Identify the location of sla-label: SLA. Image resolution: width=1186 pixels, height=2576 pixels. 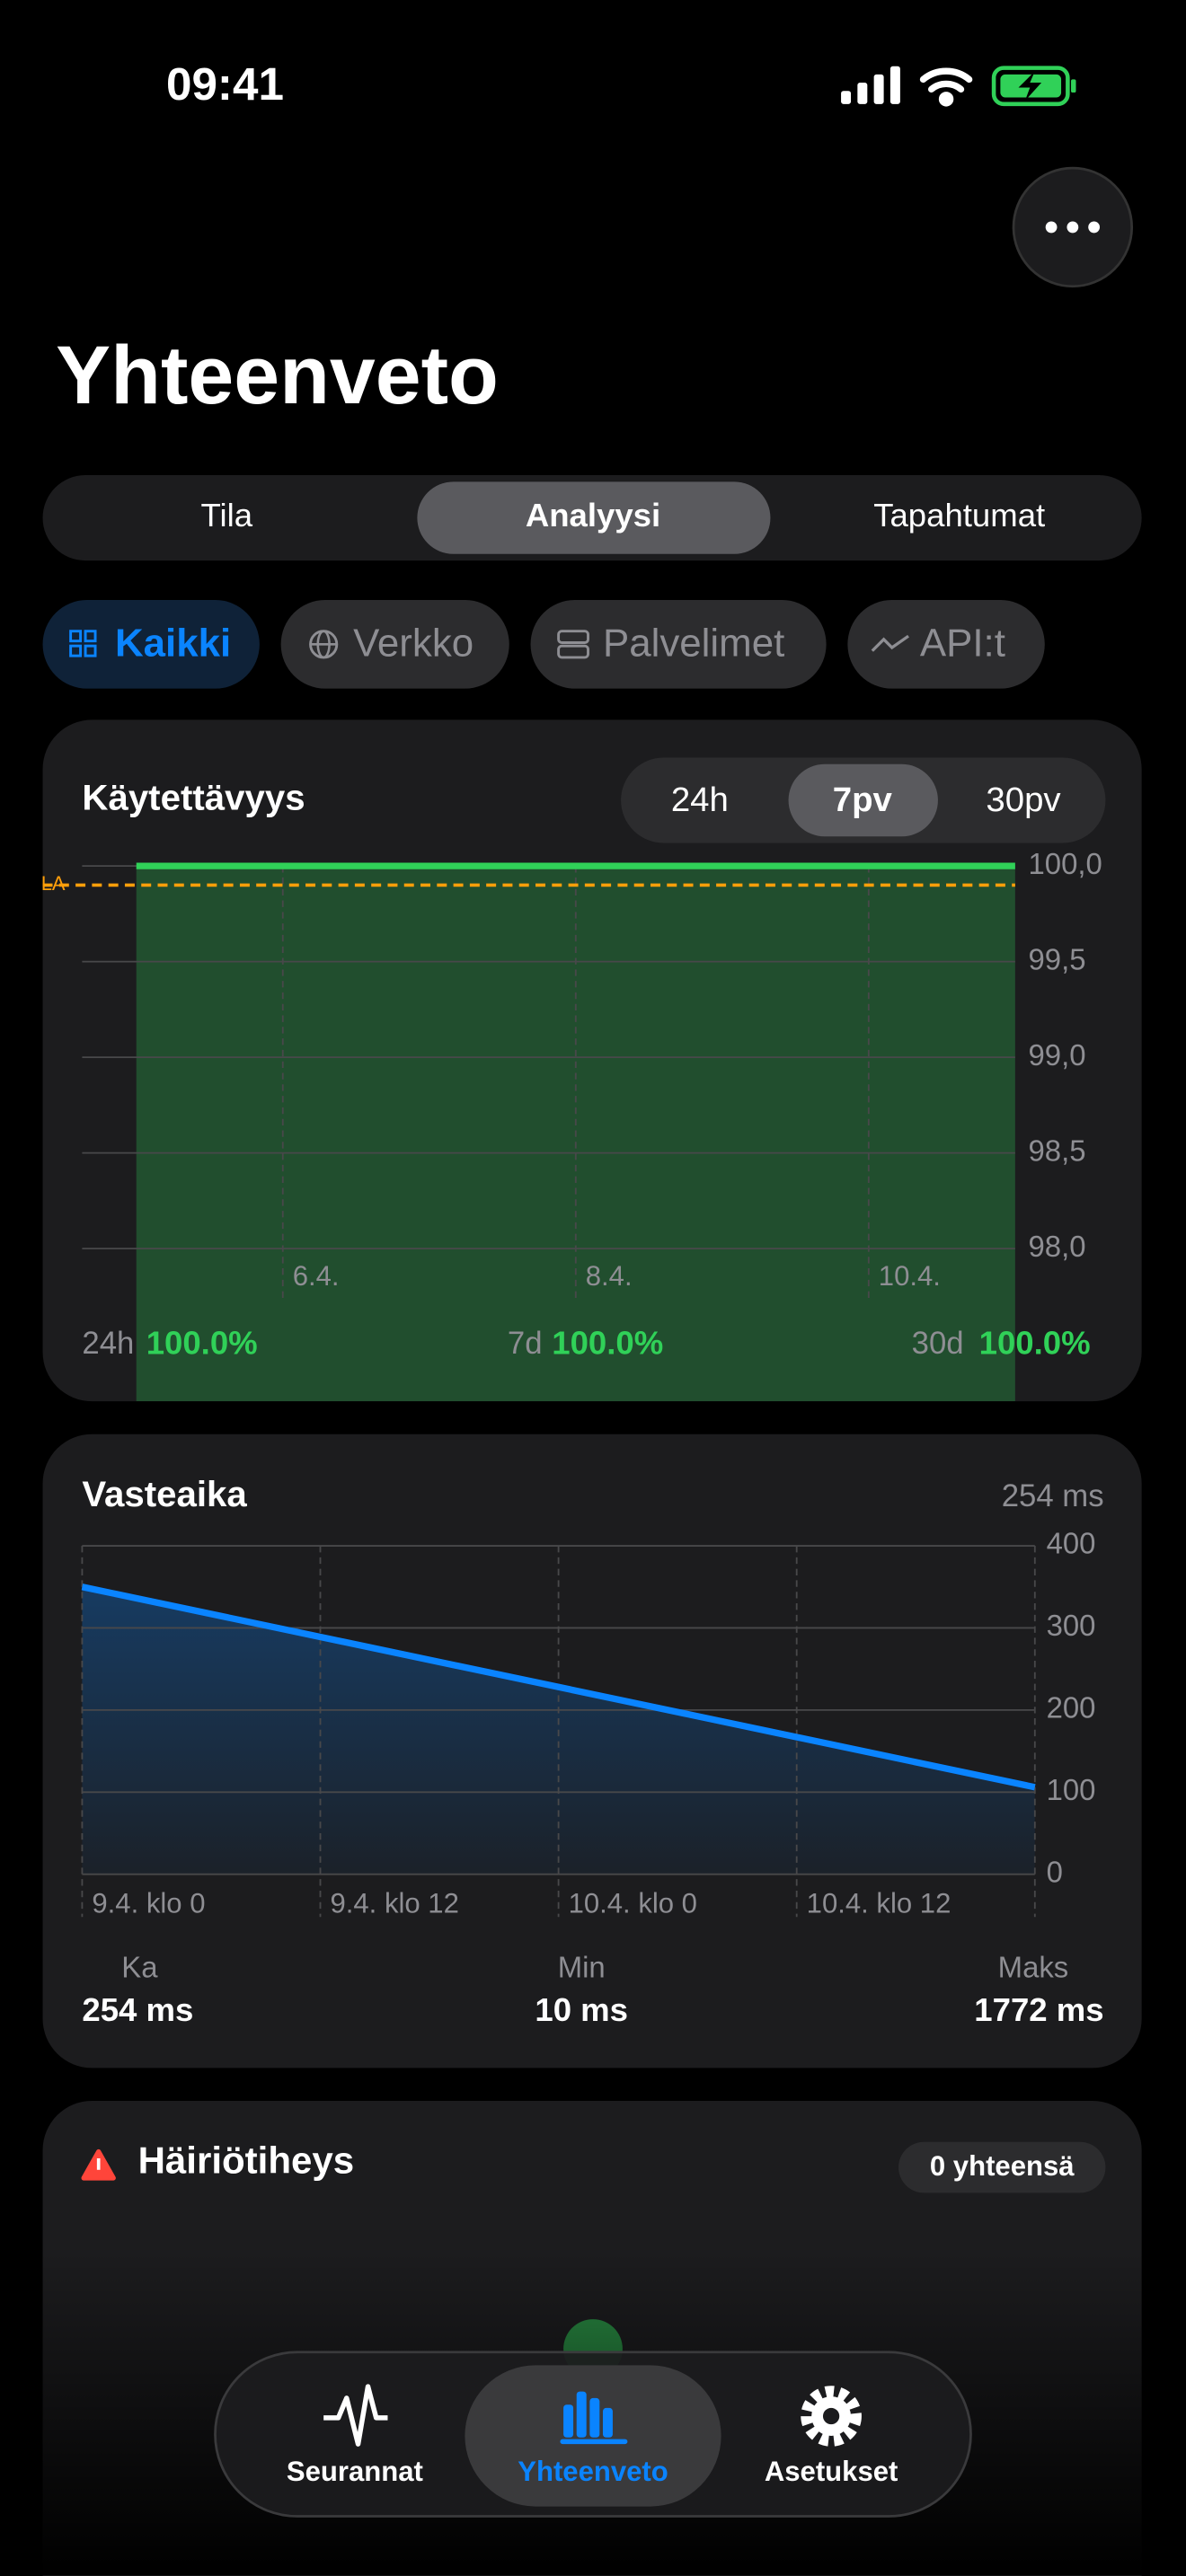
(47, 883).